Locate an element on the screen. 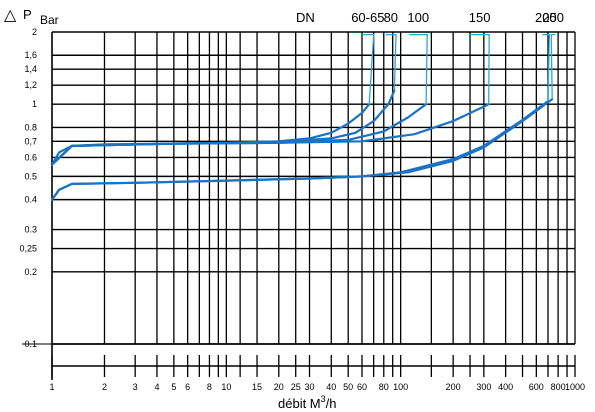 The width and height of the screenshot is (595, 412). y-axis-delta-symbol: △ is located at coordinates (10, 15).